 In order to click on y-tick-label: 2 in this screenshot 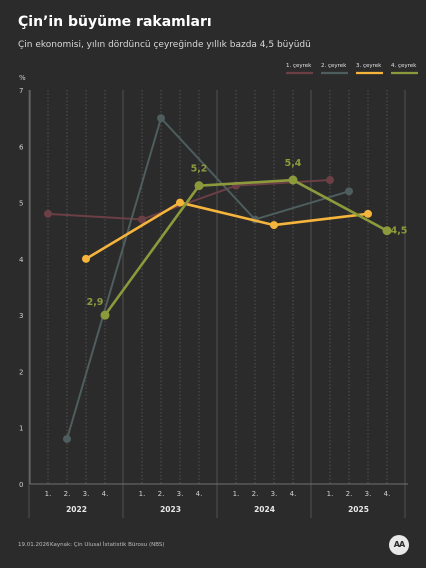, I will do `click(21, 372)`.